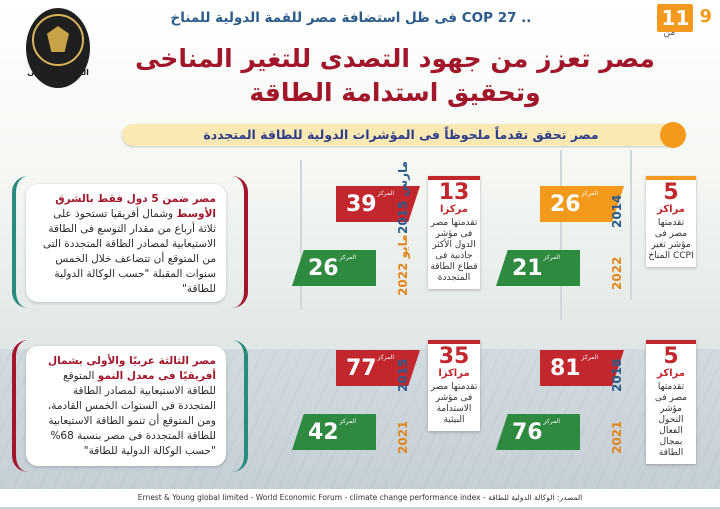 Image resolution: width=720 pixels, height=509 pixels. What do you see at coordinates (403, 265) in the screenshot?
I see `year-label: مايو 2022` at bounding box center [403, 265].